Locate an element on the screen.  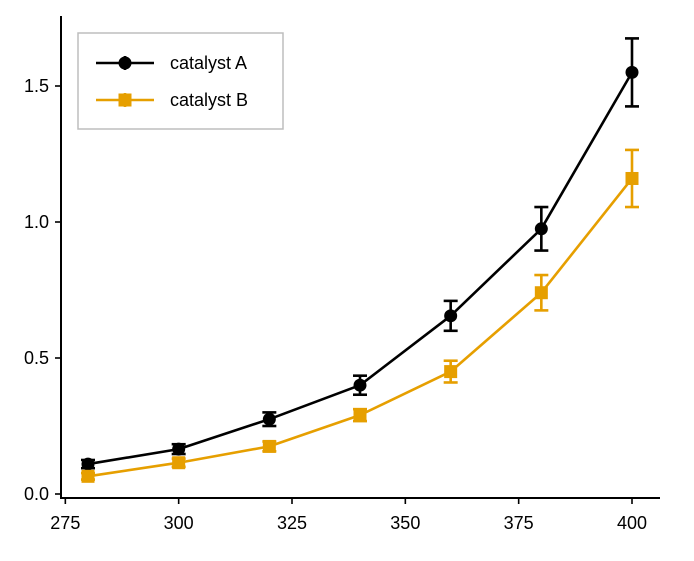
x-tick-label: 400 is located at coordinates (632, 523).